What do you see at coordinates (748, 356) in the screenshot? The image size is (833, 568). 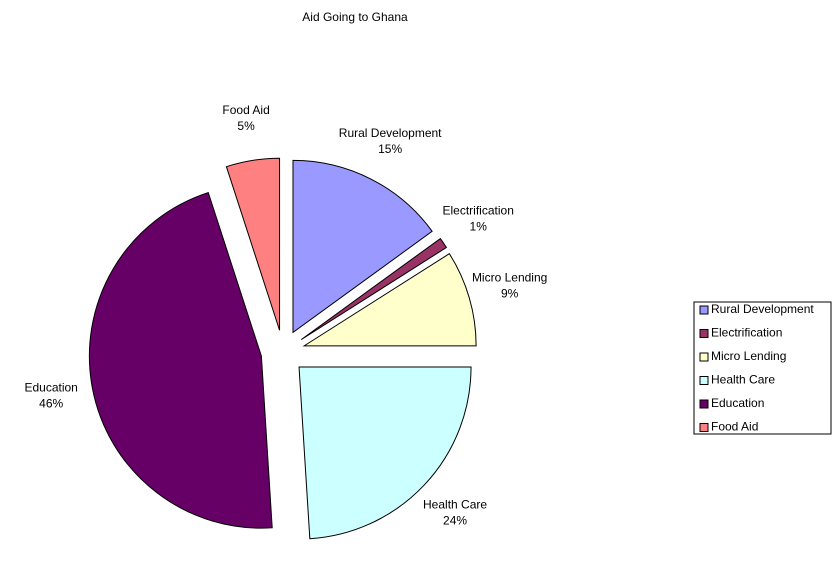 I see `legend-label: Micro Lending` at bounding box center [748, 356].